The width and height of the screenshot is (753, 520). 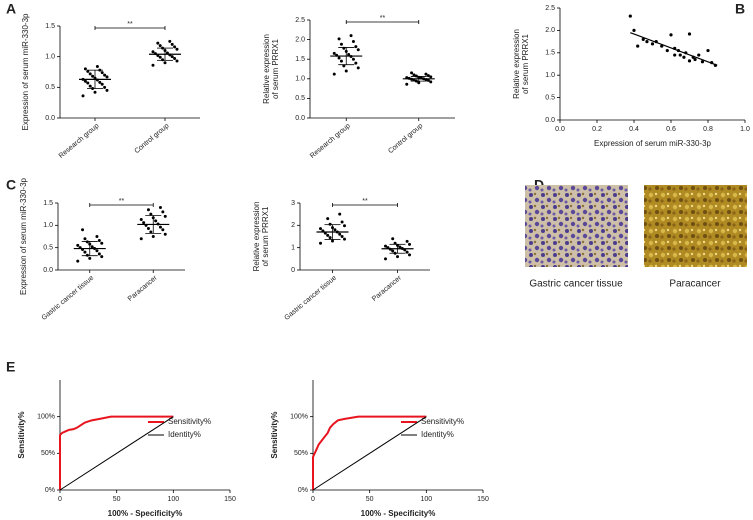 I want to click on y-tick-label: 2, so click(x=293, y=225).